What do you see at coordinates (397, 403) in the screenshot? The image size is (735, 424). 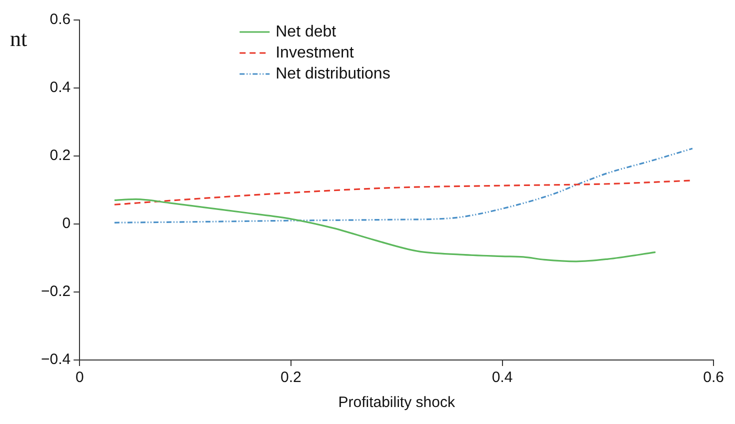 I see `x-axis-title: Profitability shock` at bounding box center [397, 403].